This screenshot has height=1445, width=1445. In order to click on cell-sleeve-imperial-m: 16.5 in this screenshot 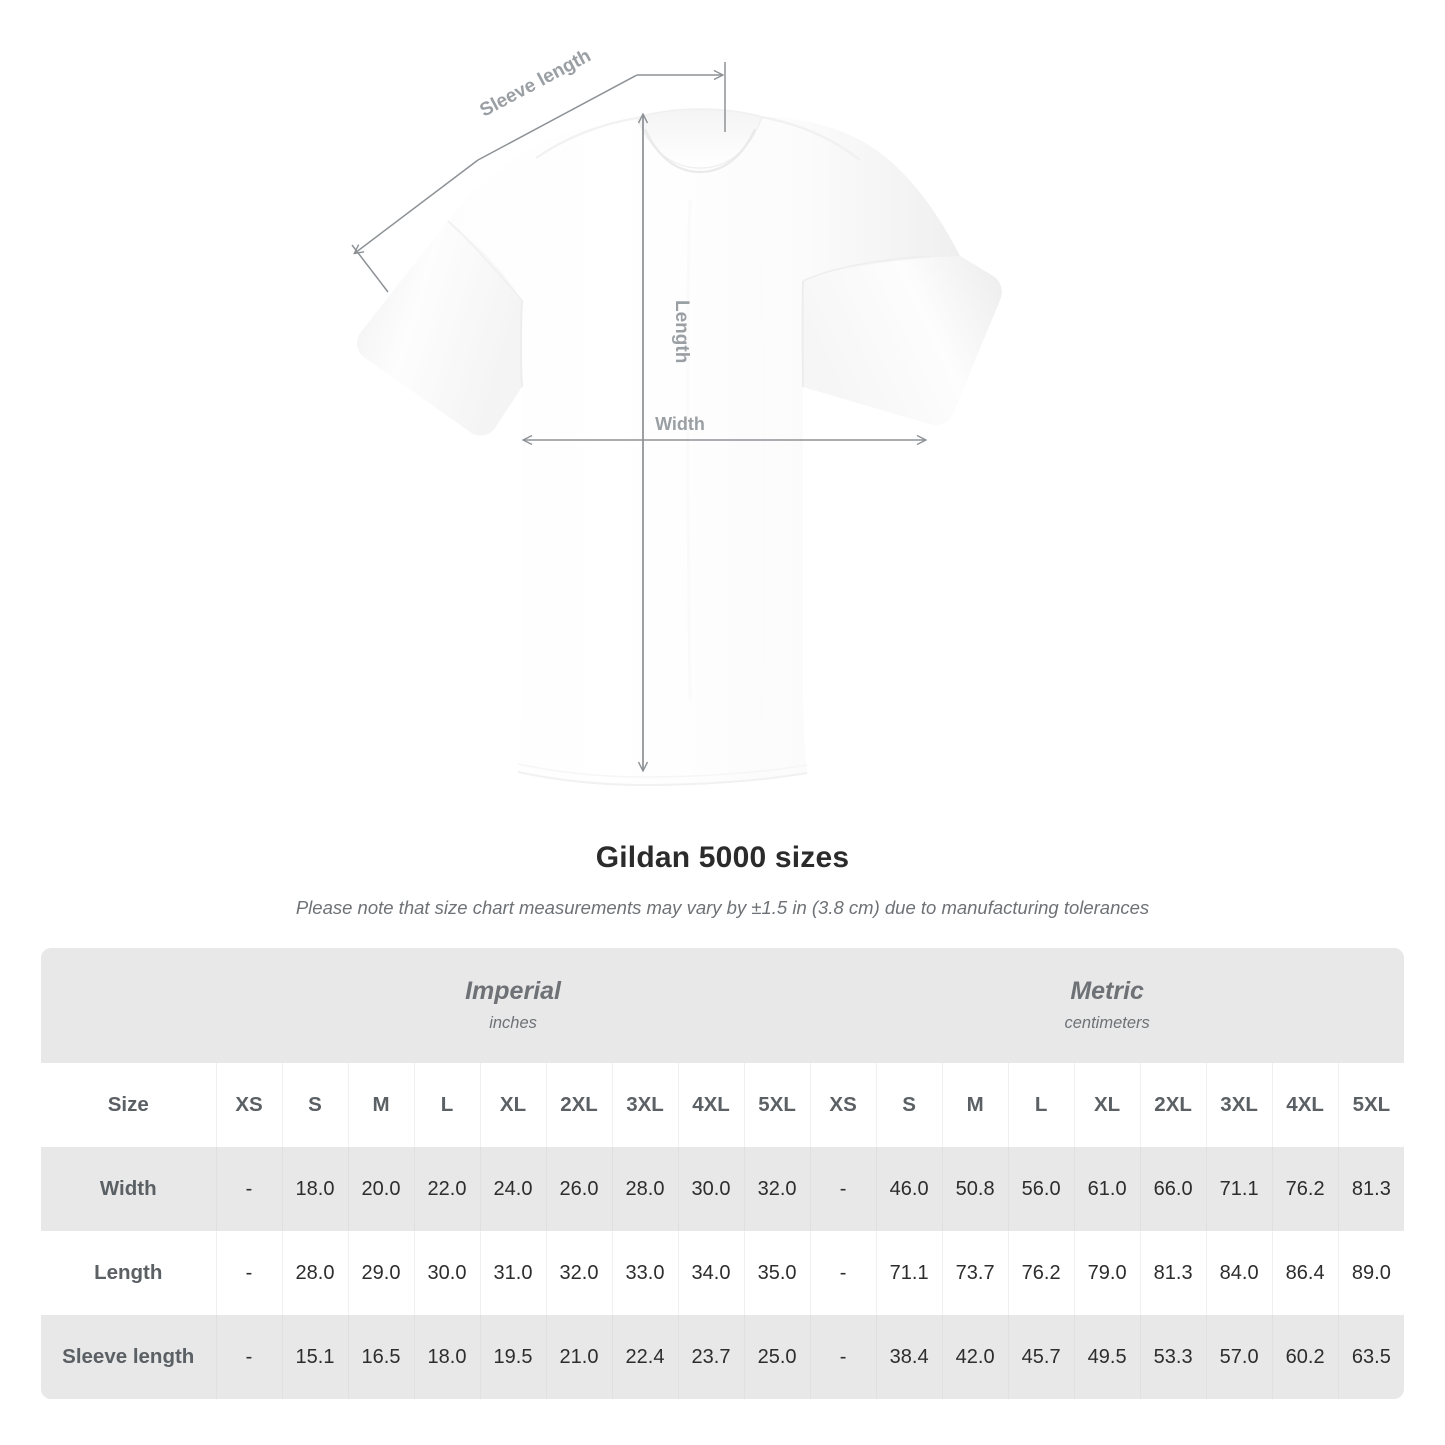, I will do `click(380, 1357)`.